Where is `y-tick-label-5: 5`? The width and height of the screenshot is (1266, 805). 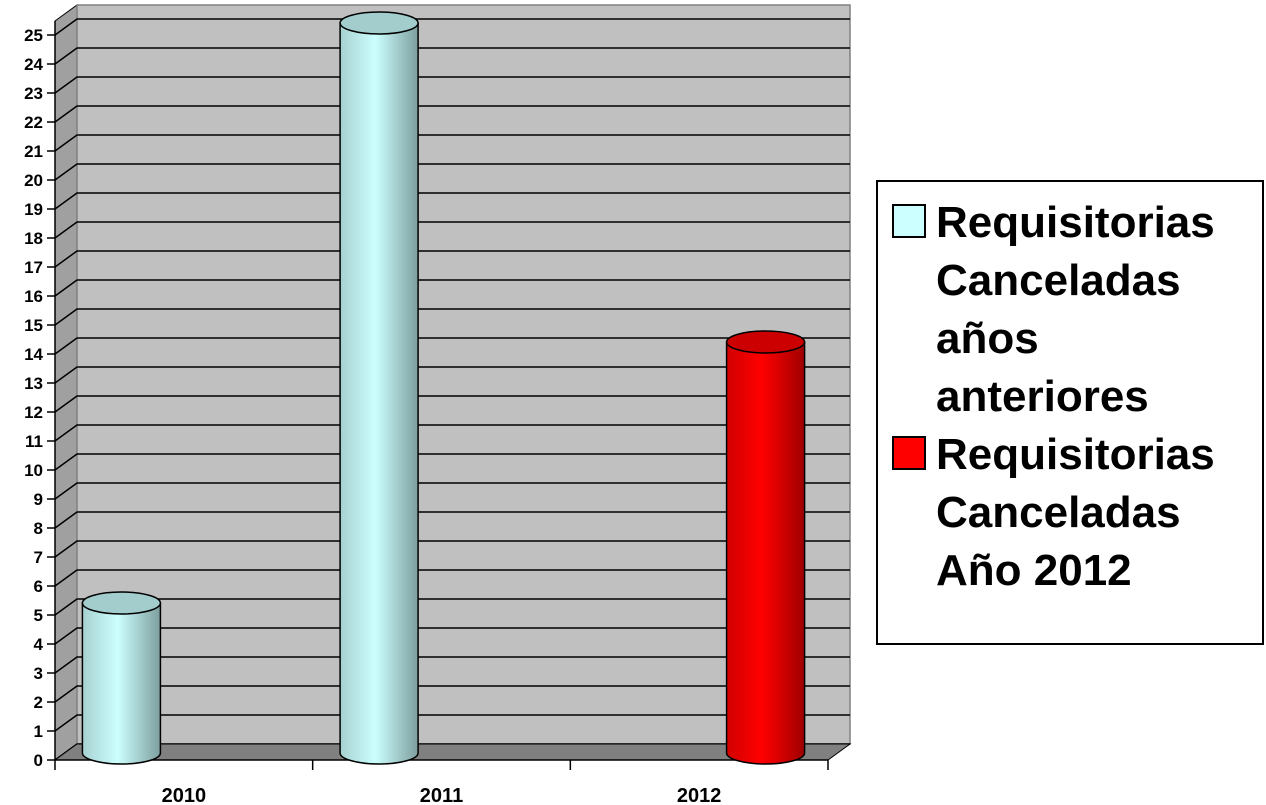 y-tick-label-5: 5 is located at coordinates (38, 615).